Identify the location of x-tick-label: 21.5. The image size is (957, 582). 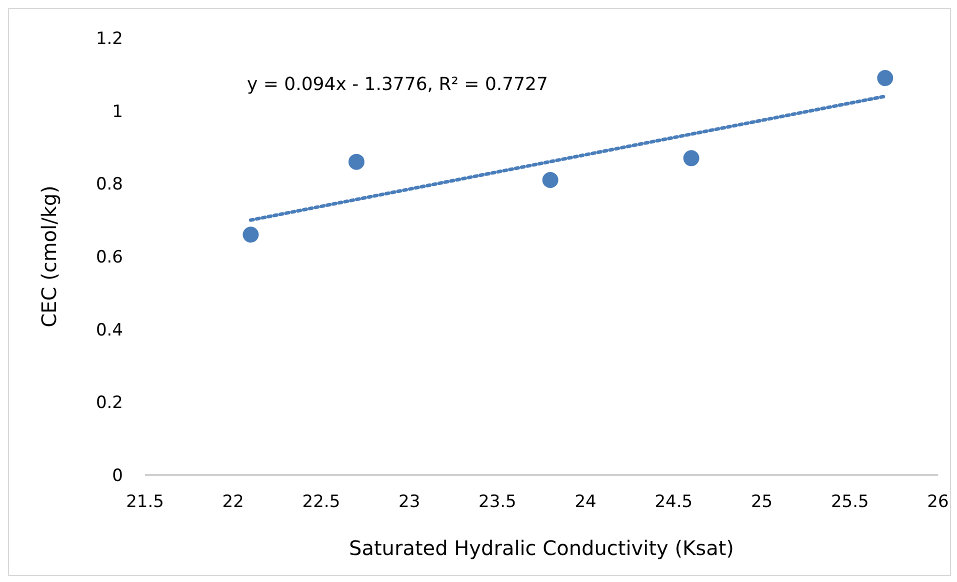
(145, 502).